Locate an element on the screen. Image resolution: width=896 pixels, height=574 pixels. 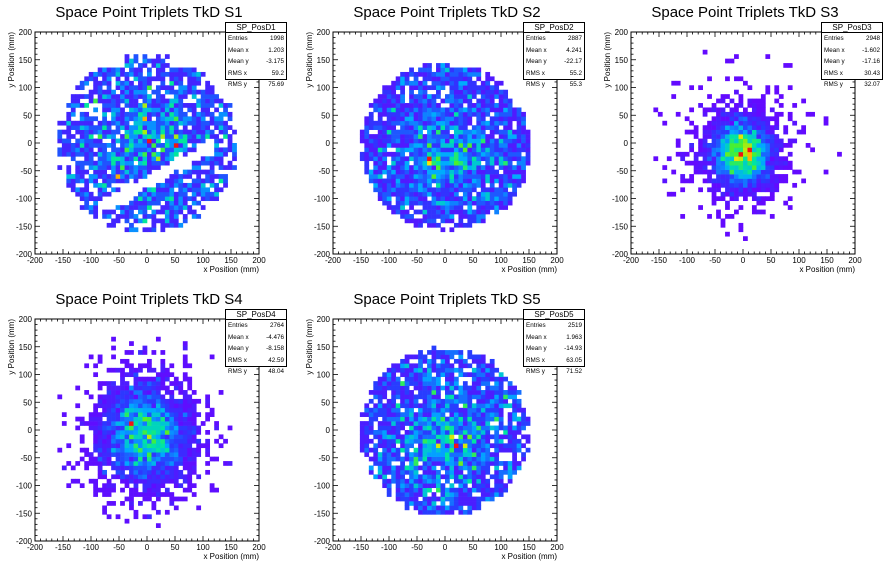
x-tick-label: -50 is located at coordinates (715, 260).